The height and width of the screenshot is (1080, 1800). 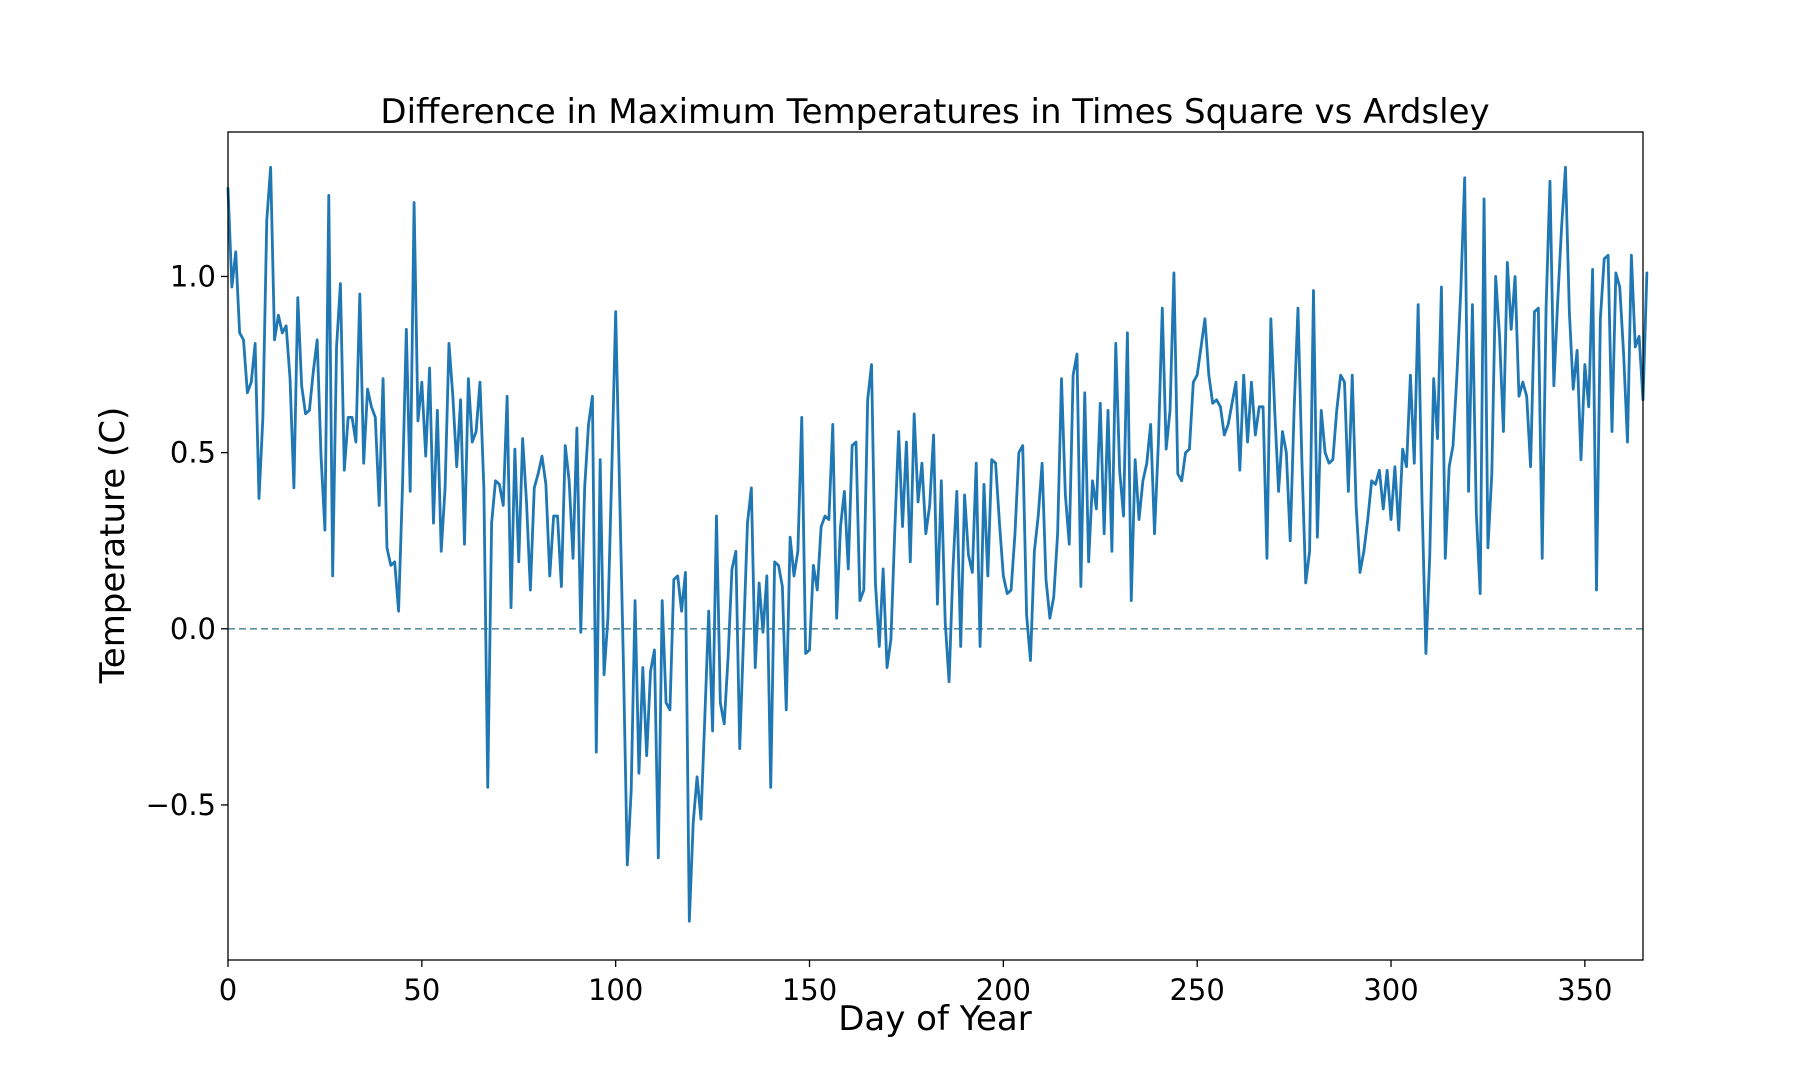 I want to click on x-tick-label: 300, so click(x=1390, y=990).